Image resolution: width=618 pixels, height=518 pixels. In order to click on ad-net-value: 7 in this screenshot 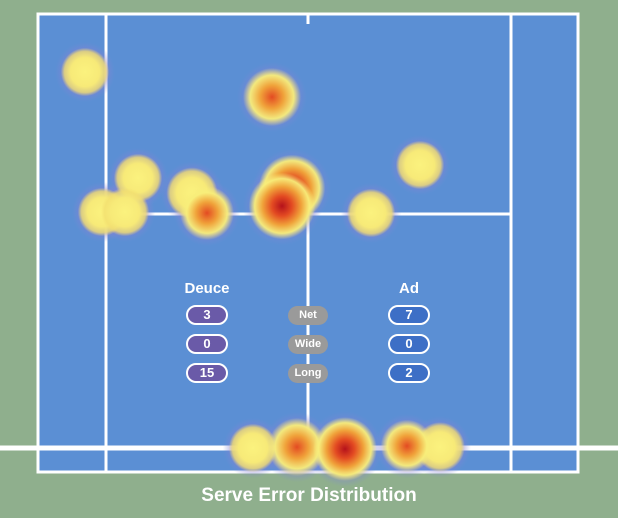, I will do `click(409, 315)`.